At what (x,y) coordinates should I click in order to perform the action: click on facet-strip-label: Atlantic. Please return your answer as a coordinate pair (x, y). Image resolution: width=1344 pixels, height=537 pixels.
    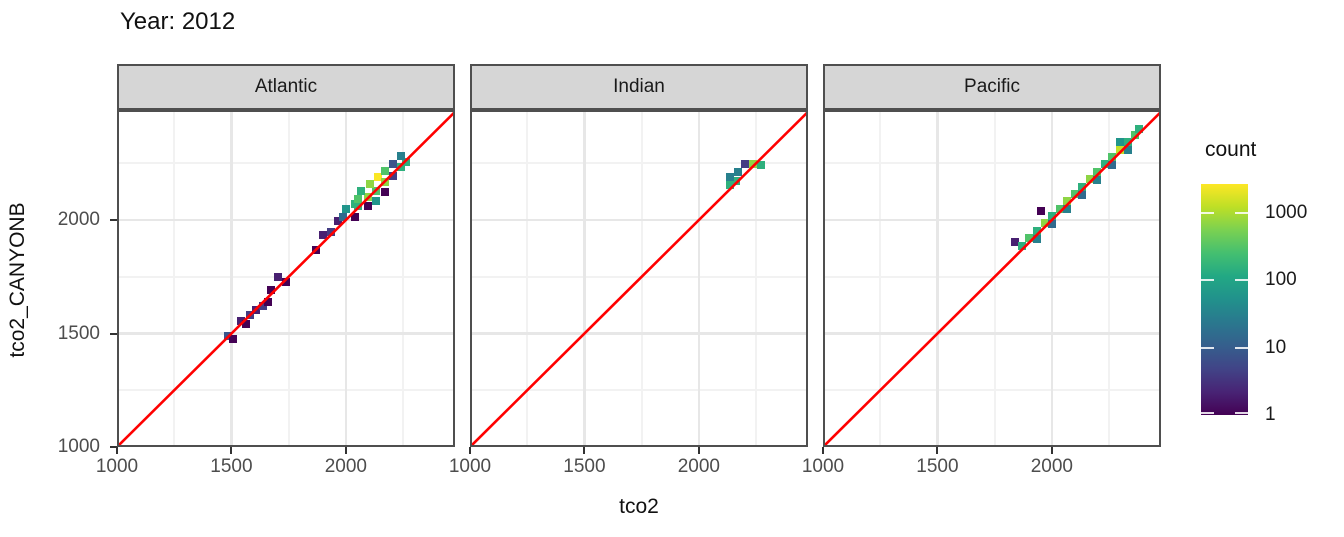
    Looking at the image, I should click on (286, 86).